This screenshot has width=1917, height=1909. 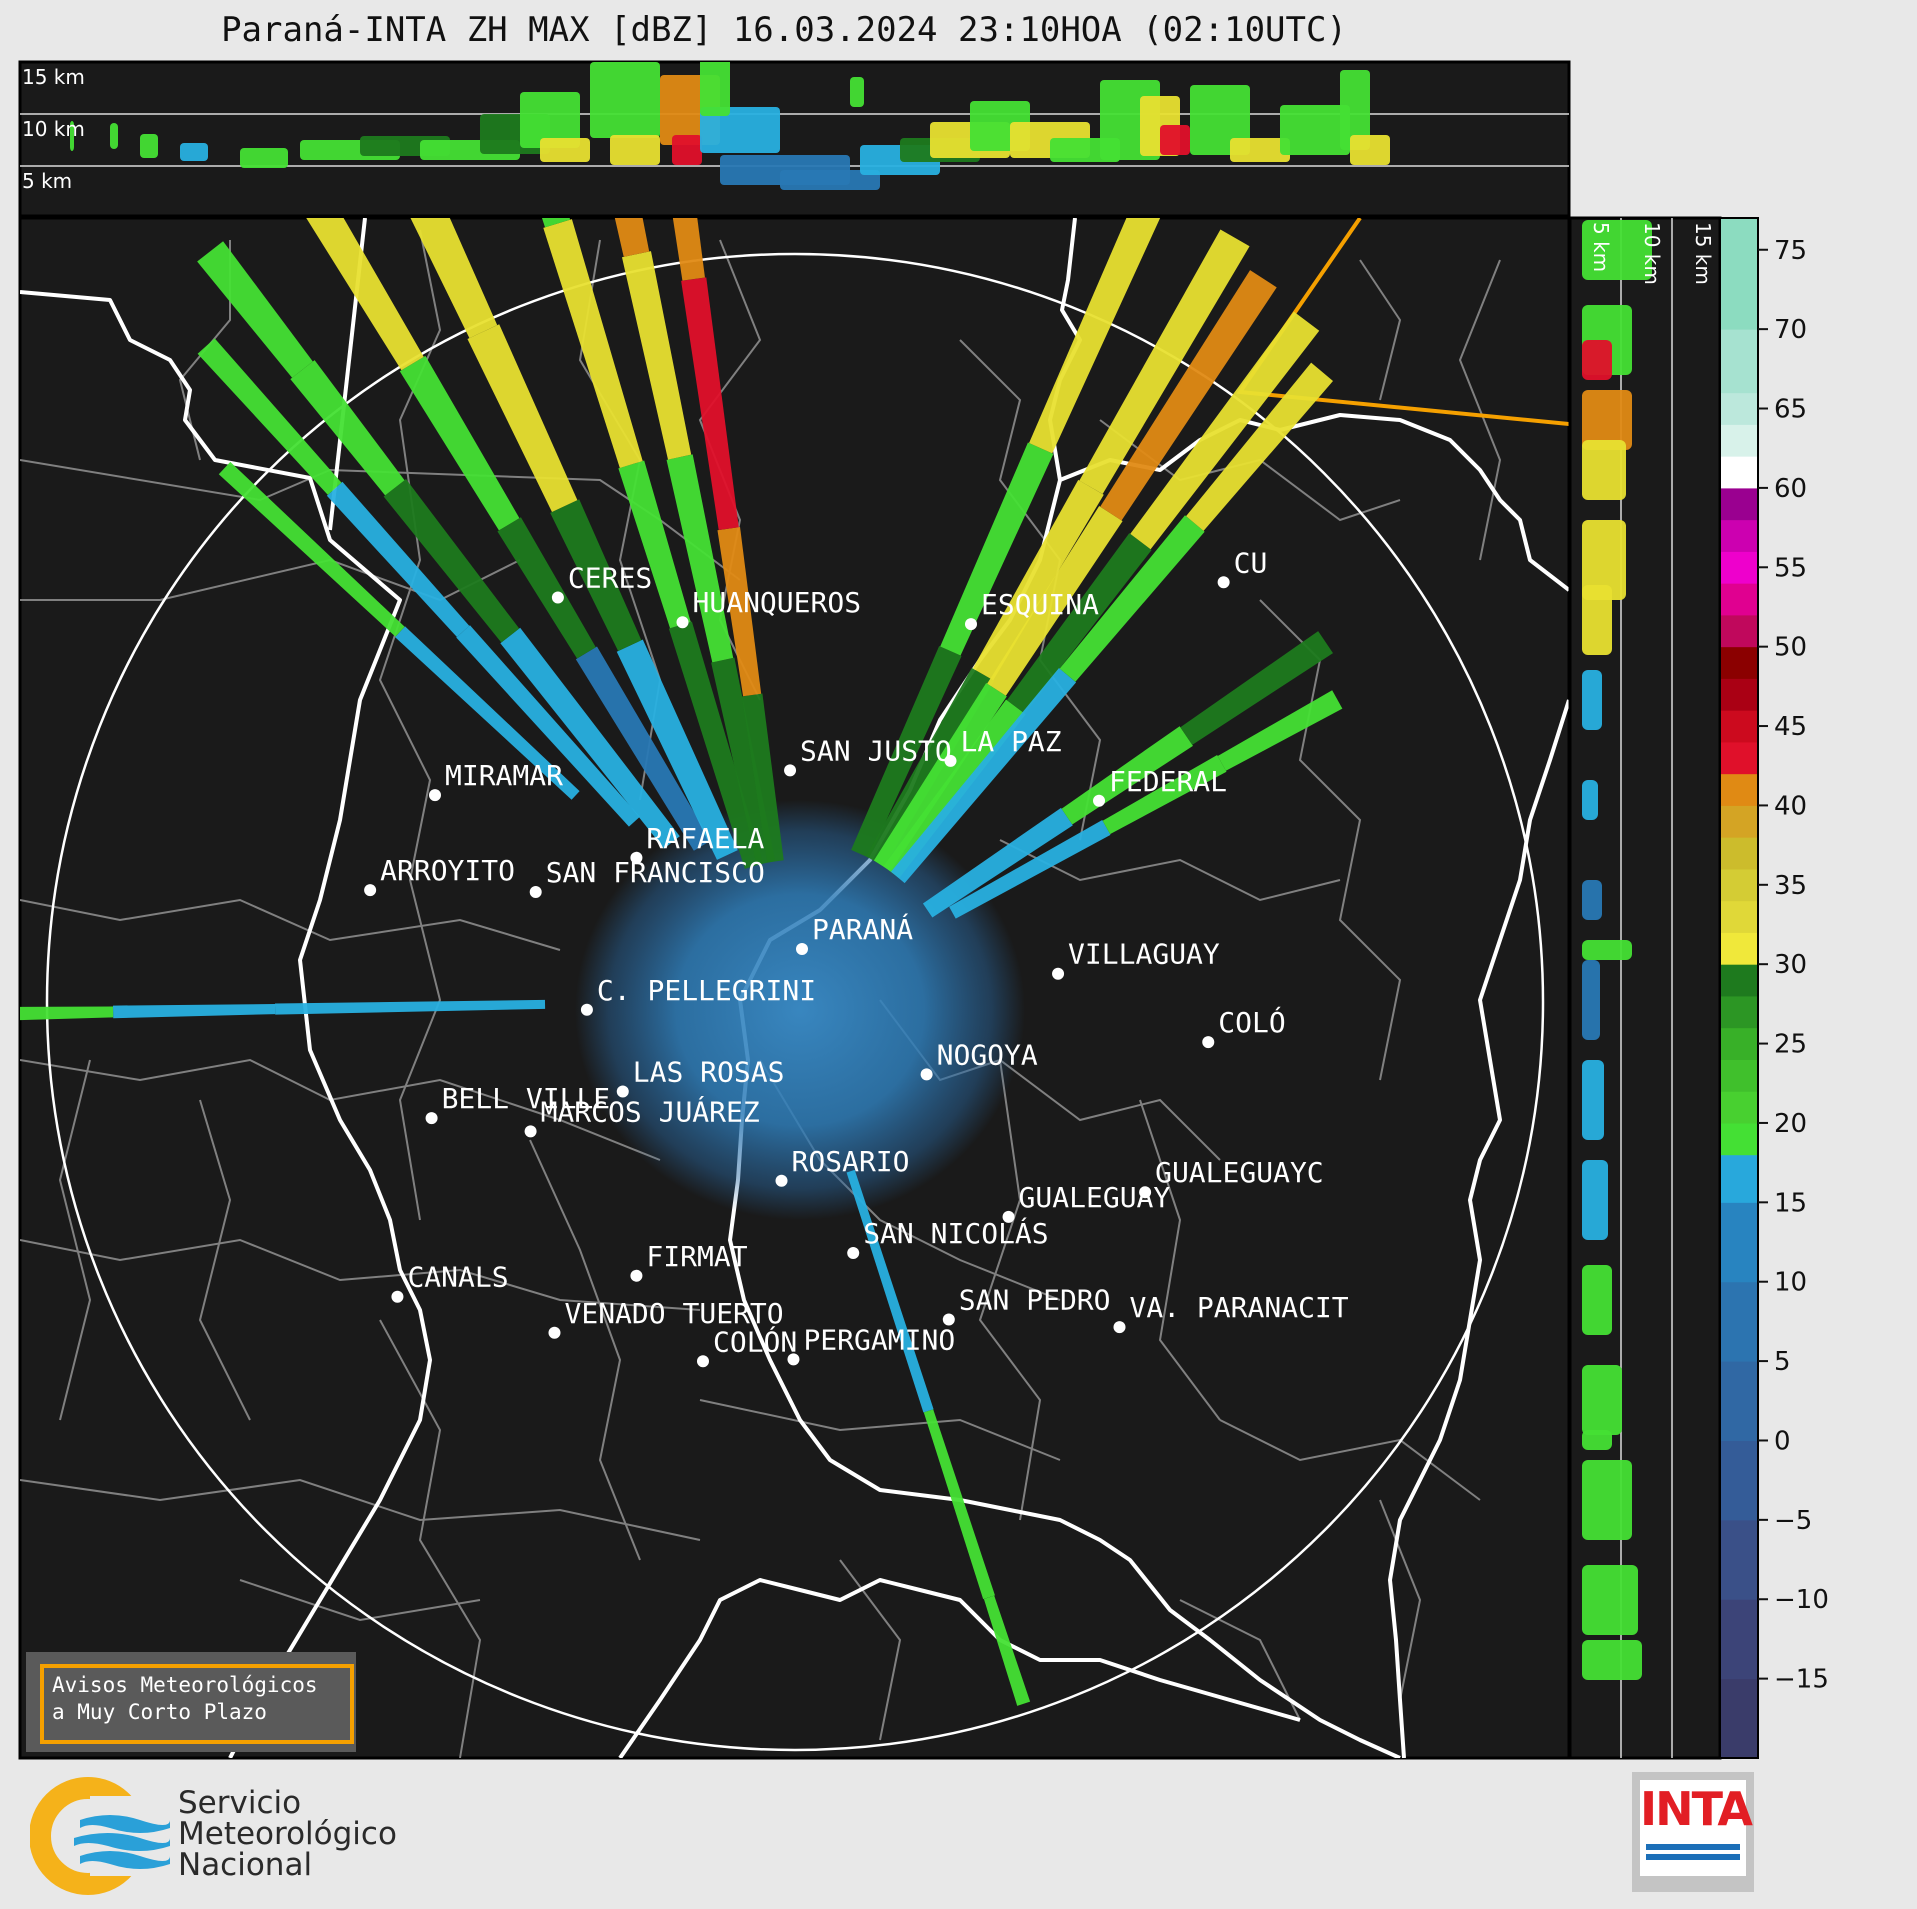 What do you see at coordinates (1790, 489) in the screenshot?
I see `colorbar-tick-label: 60` at bounding box center [1790, 489].